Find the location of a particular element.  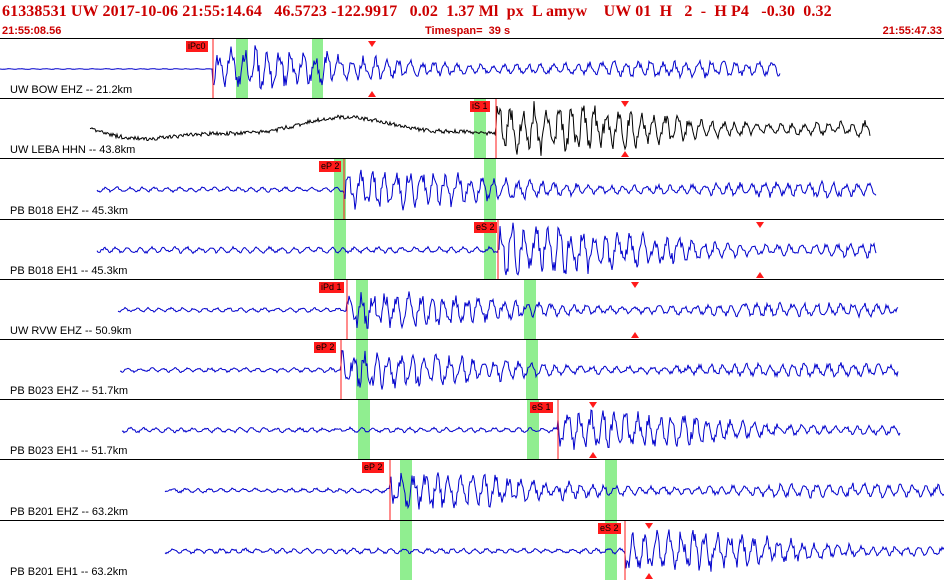

channel-panel: eS 2 PB B201 EH1 -- 63.2km is located at coordinates (472, 550).